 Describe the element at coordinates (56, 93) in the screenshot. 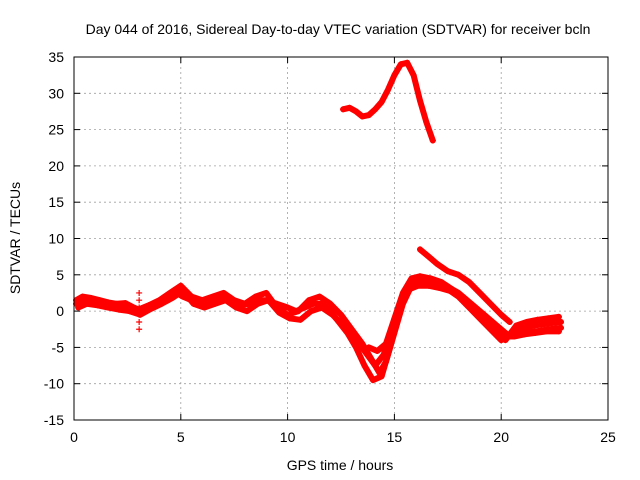

I see `y-tick-label: 30` at that location.